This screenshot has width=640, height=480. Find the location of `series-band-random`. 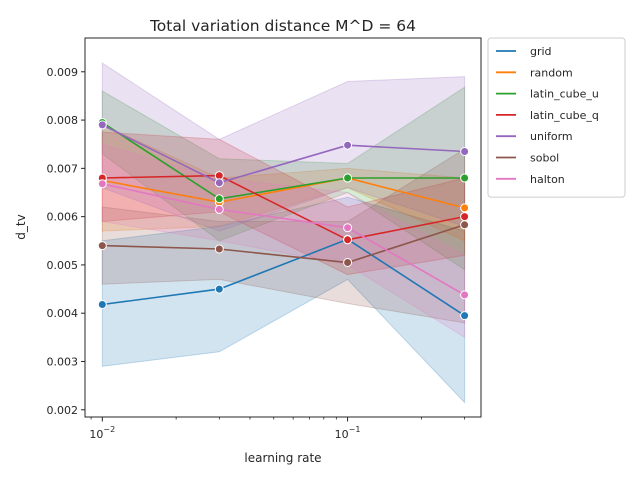

series-band-random is located at coordinates (283, 183).